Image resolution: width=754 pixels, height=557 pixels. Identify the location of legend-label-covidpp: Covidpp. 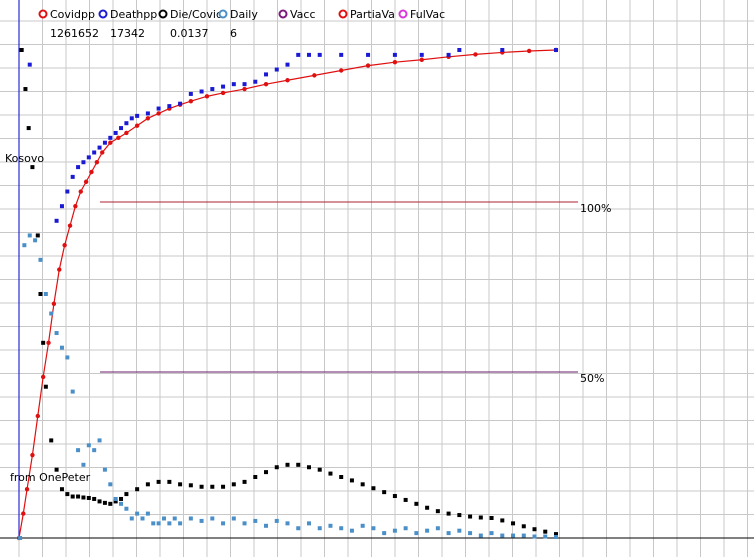
(72, 14).